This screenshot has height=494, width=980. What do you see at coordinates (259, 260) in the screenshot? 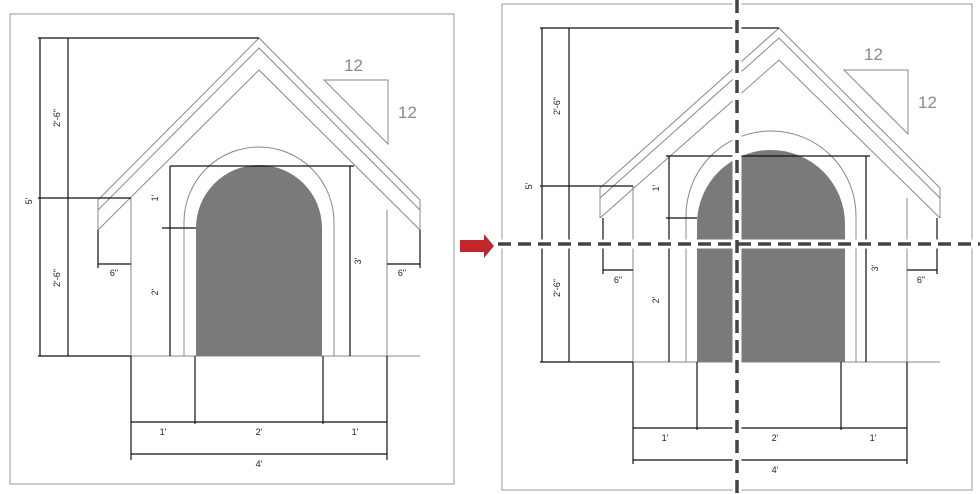
I see `left-door` at bounding box center [259, 260].